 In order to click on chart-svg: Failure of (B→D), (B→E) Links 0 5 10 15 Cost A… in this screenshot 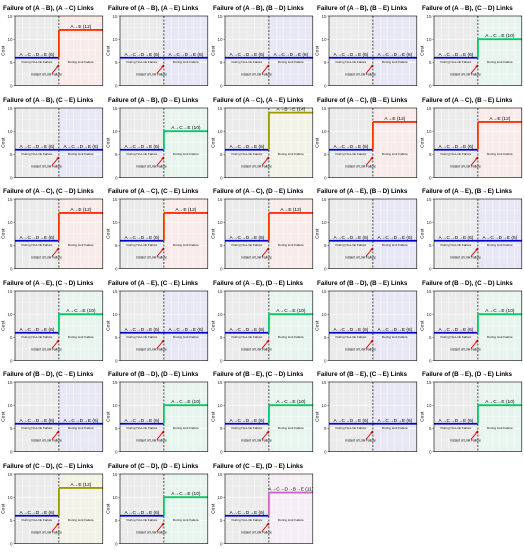, I will do `click(366, 321)`.